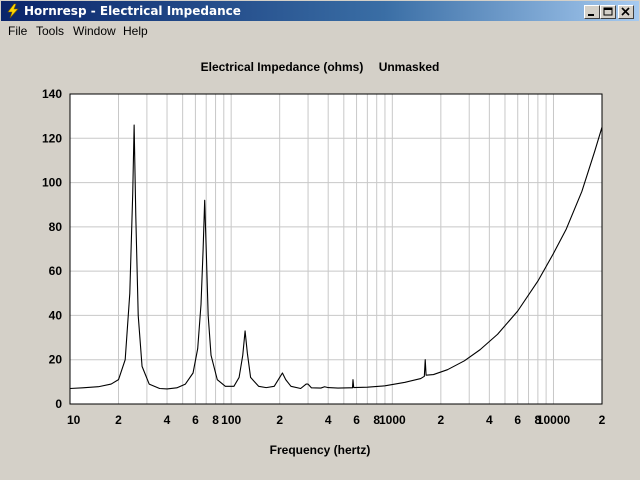  Describe the element at coordinates (52, 138) in the screenshot. I see `y-tick-label: 120` at that location.